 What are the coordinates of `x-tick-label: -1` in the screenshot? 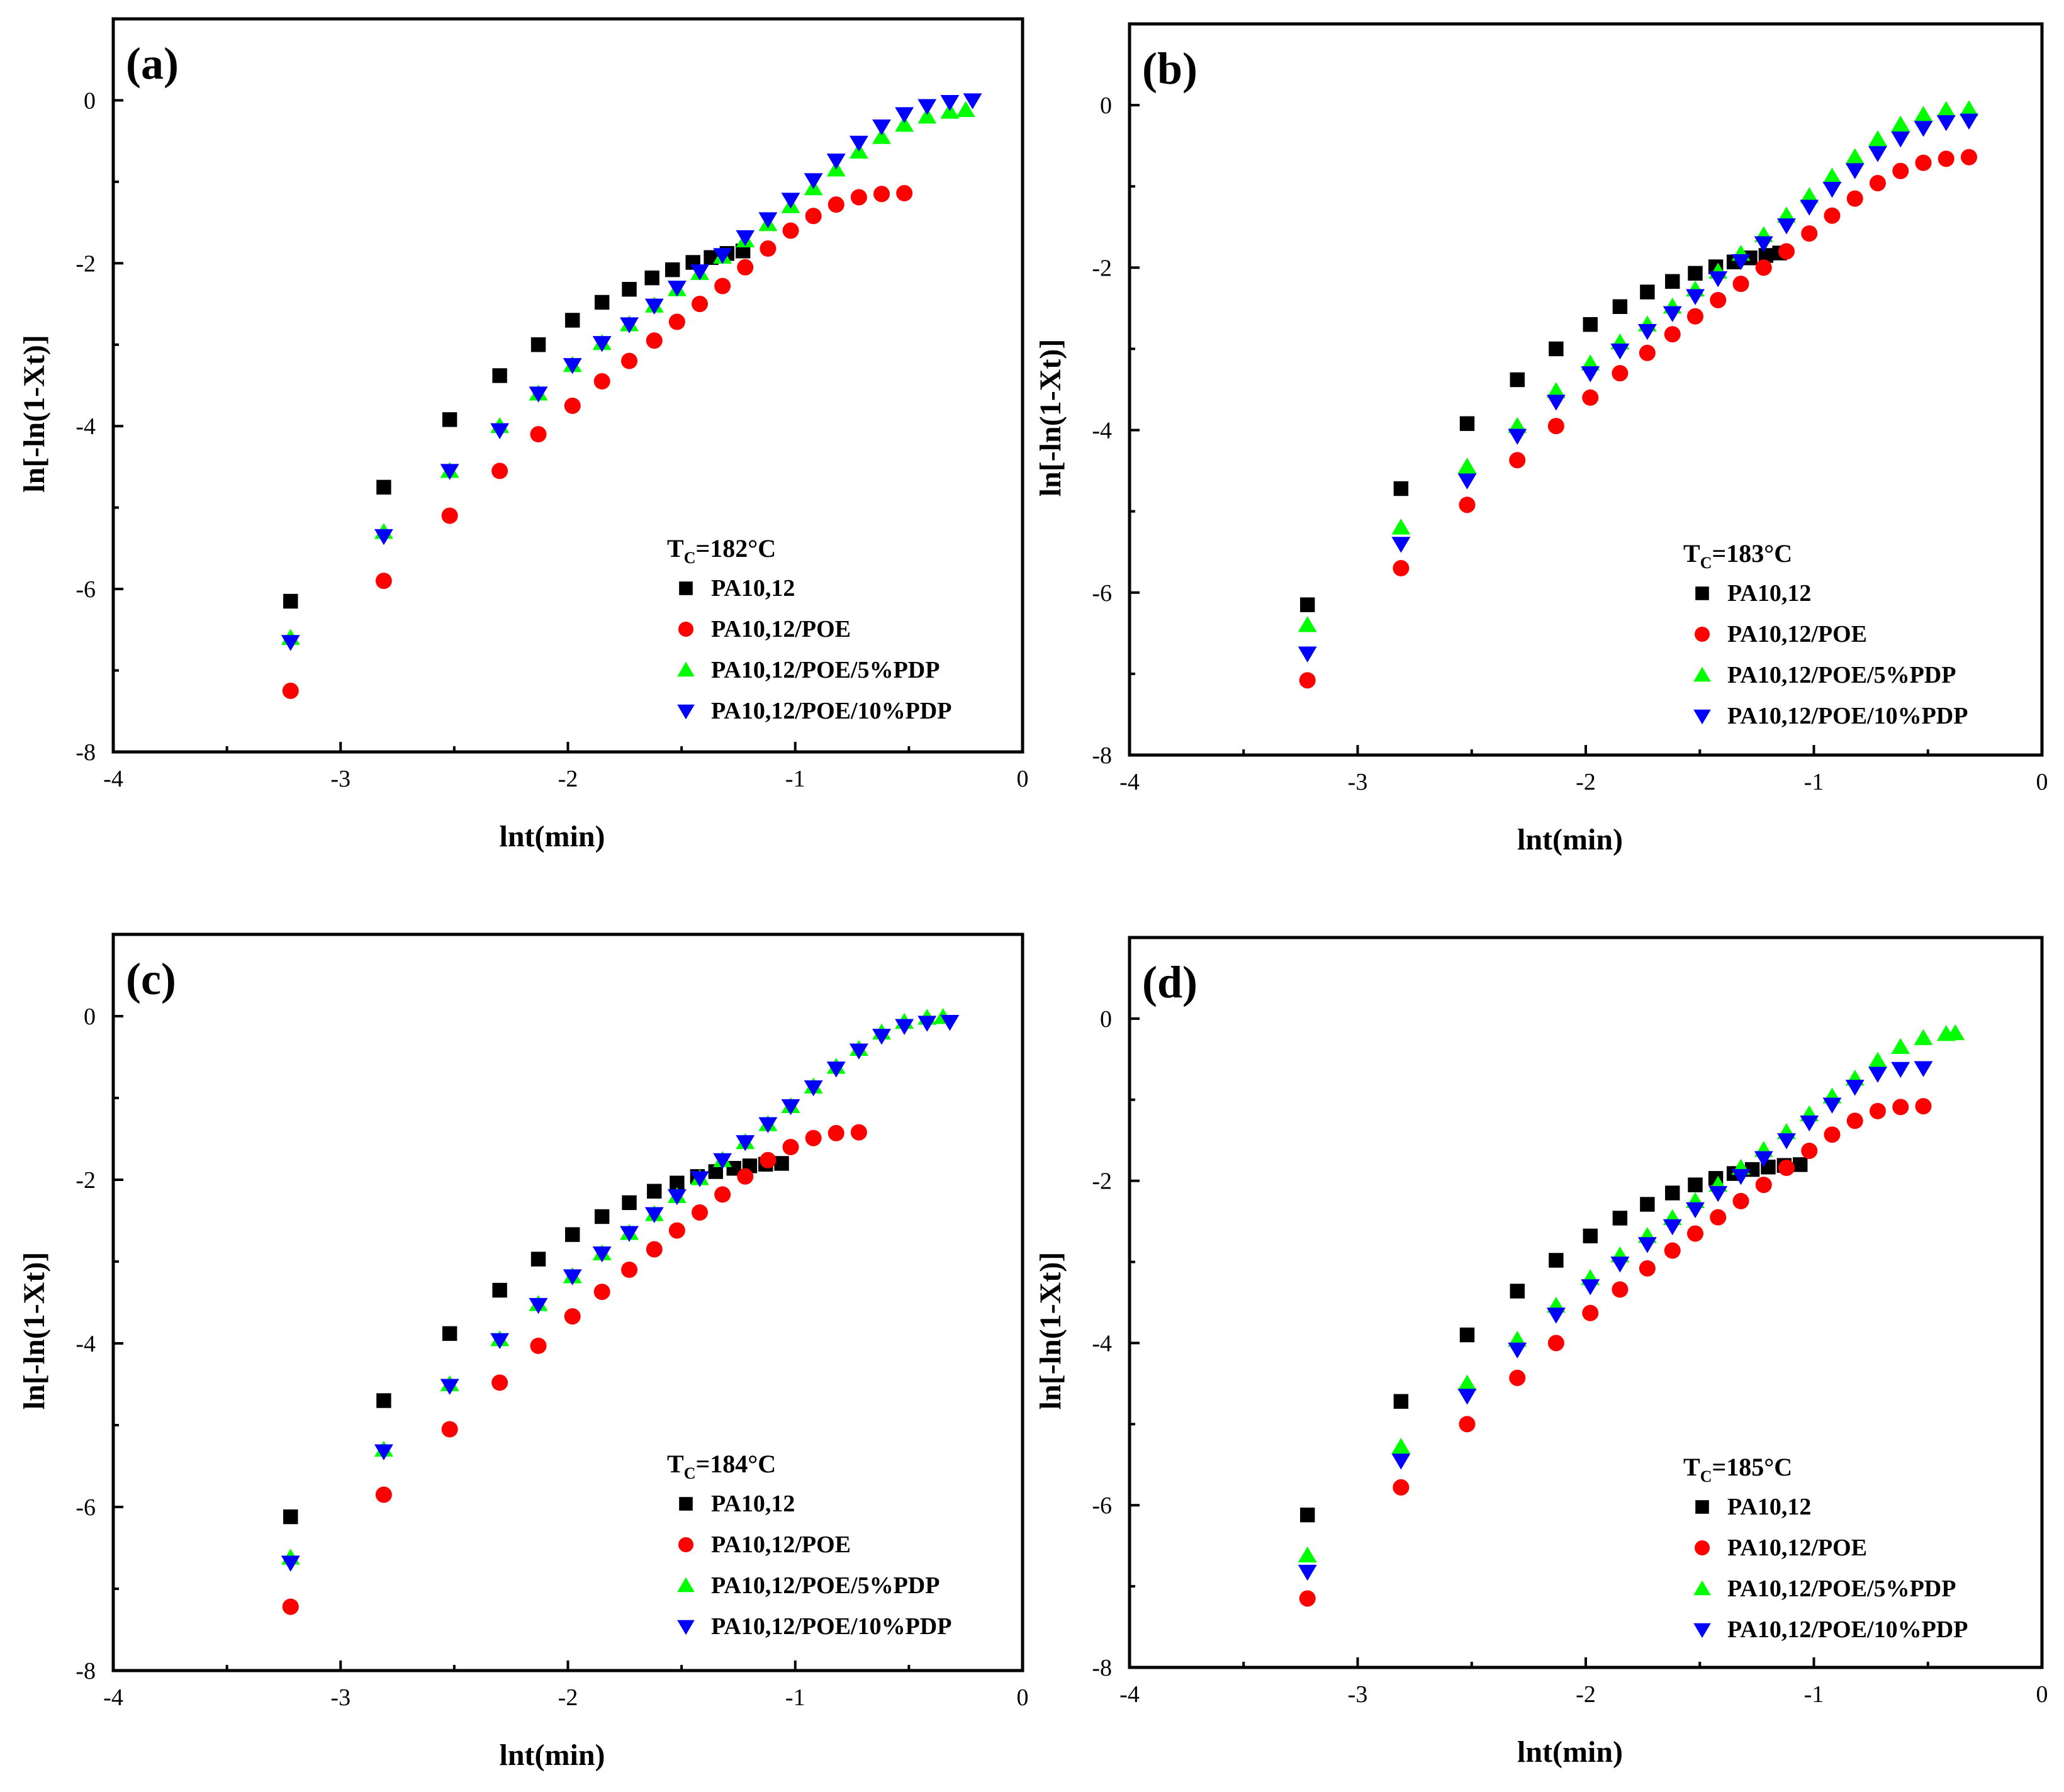 It's located at (795, 779).